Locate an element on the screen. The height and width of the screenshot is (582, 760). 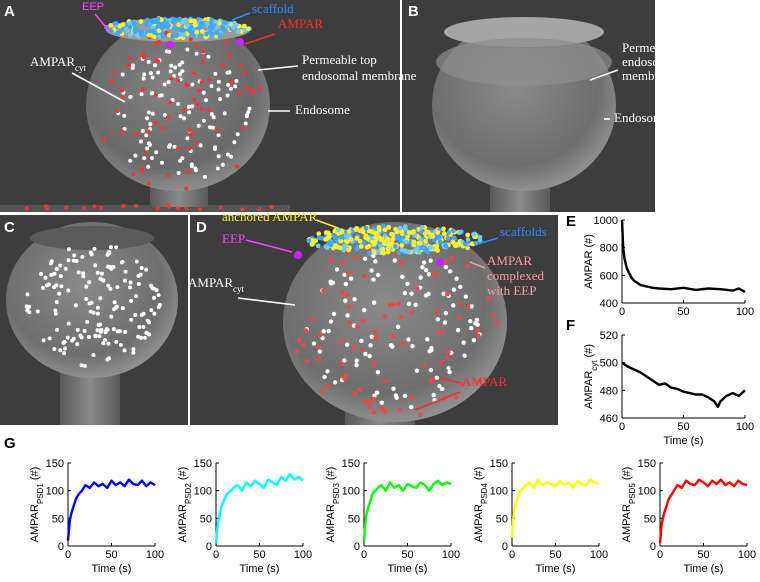
y-label-unit: (#) is located at coordinates (479, 473).